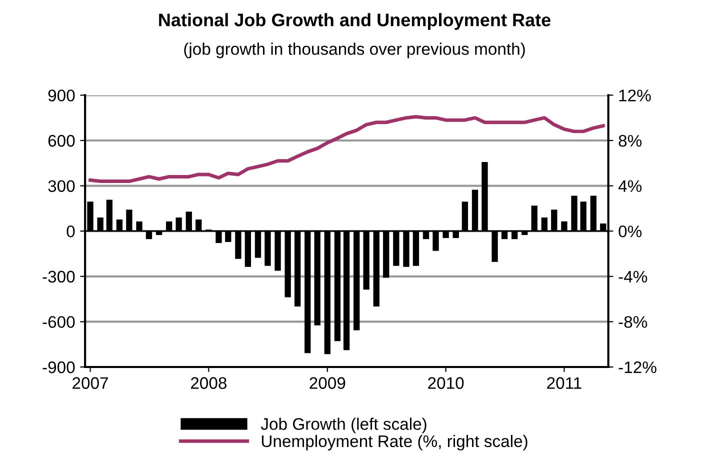  Describe the element at coordinates (61, 186) in the screenshot. I see `y-tick-label: 300` at that location.